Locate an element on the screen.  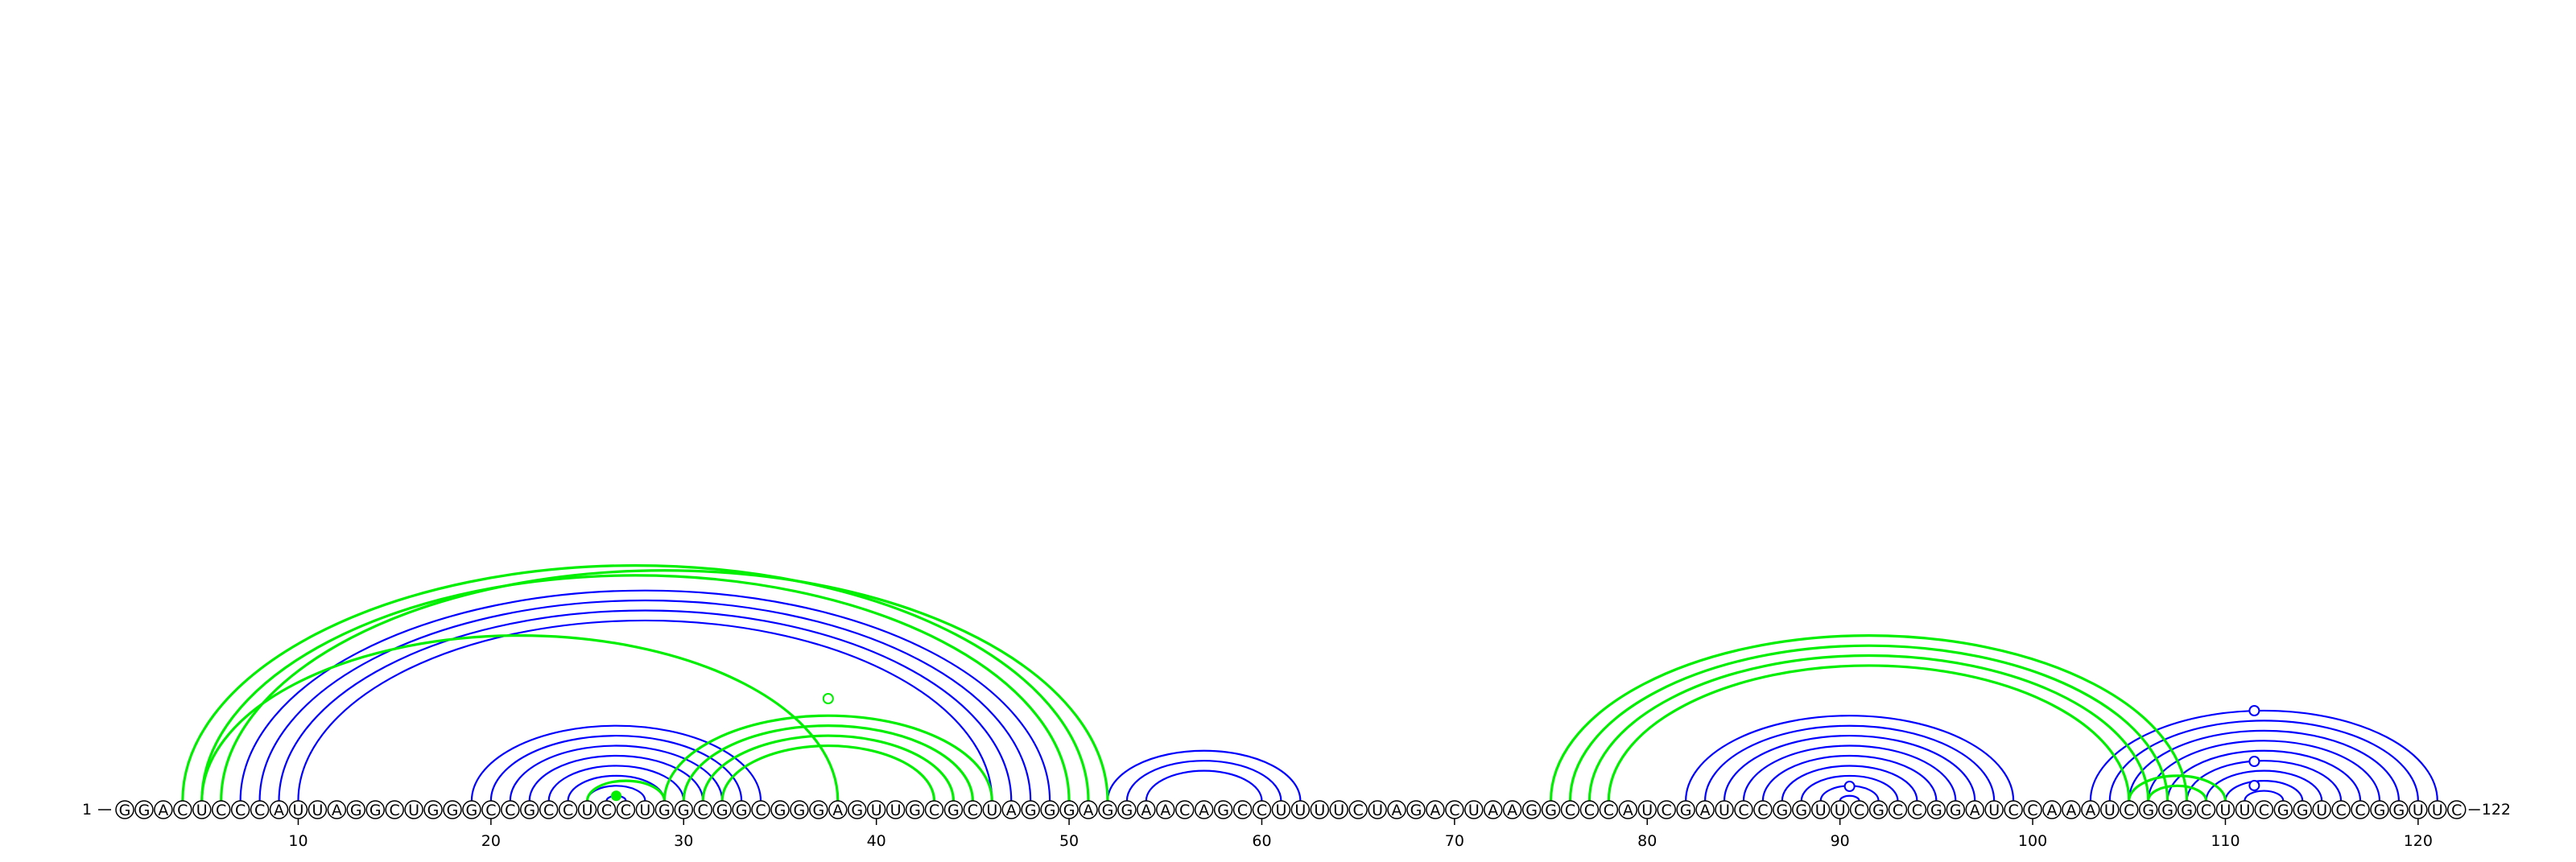
tick-label: 120 is located at coordinates (2418, 841).